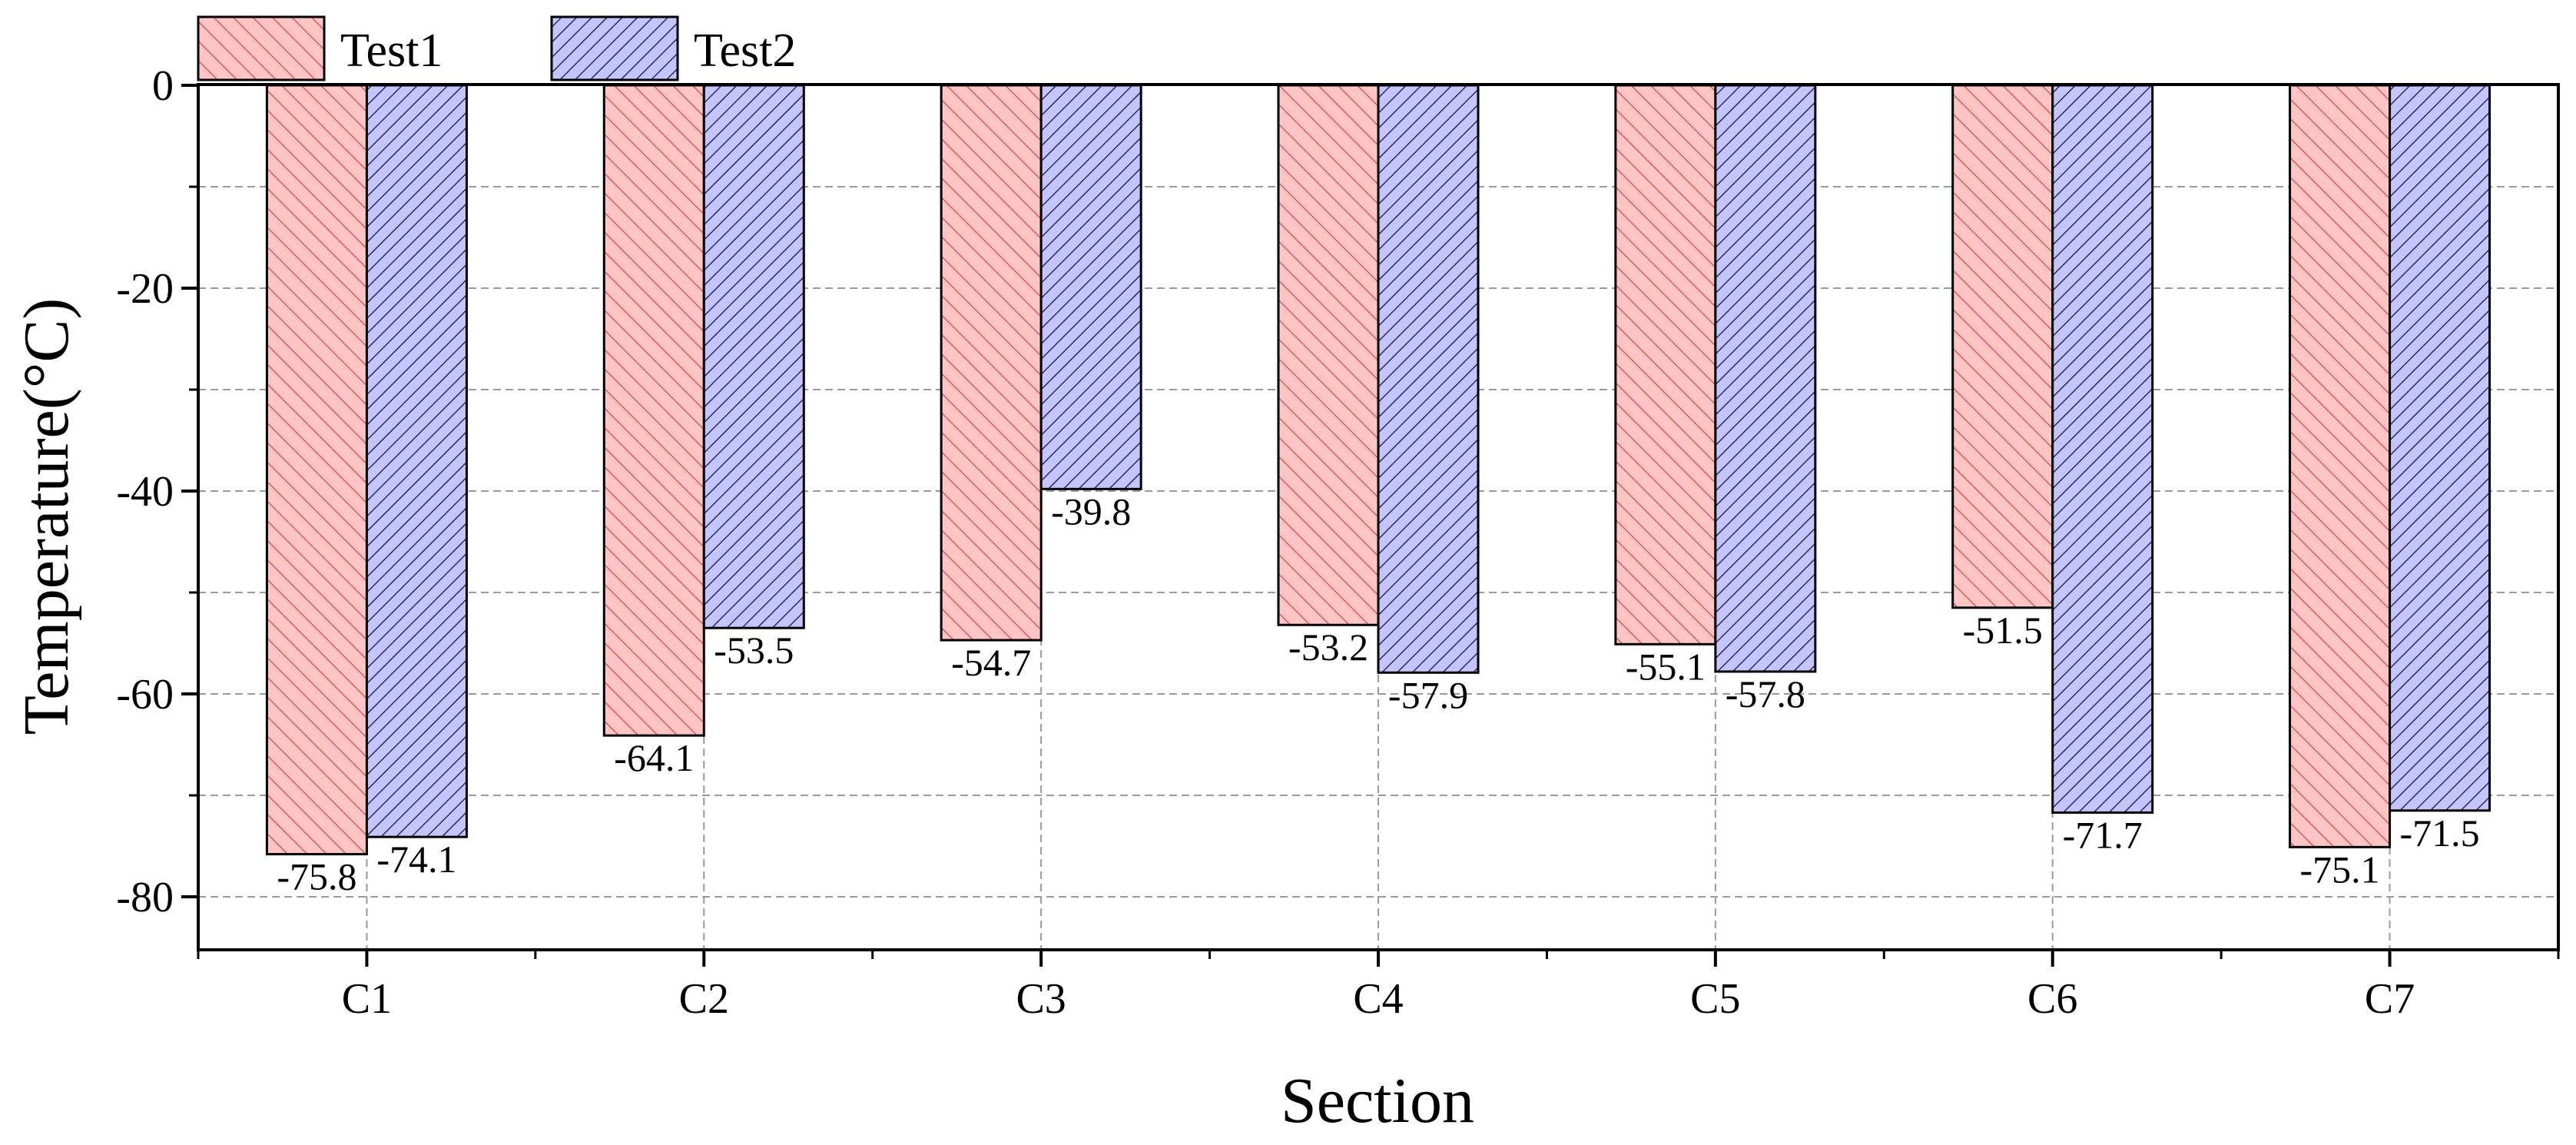 The height and width of the screenshot is (1145, 2576). I want to click on bar-test2-c6, so click(2102, 449).